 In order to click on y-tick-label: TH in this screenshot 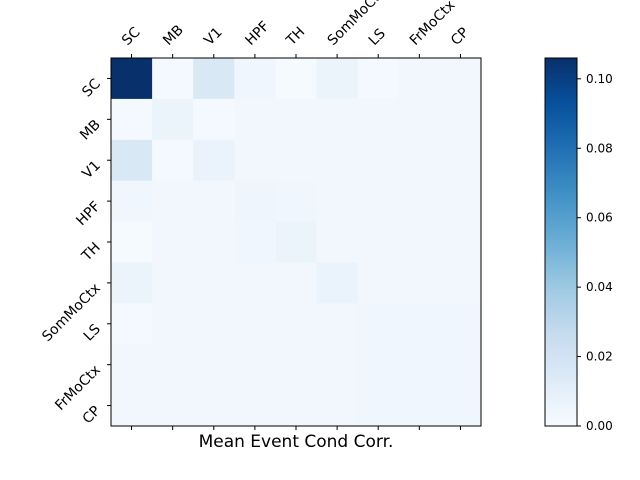, I will do `click(91, 253)`.